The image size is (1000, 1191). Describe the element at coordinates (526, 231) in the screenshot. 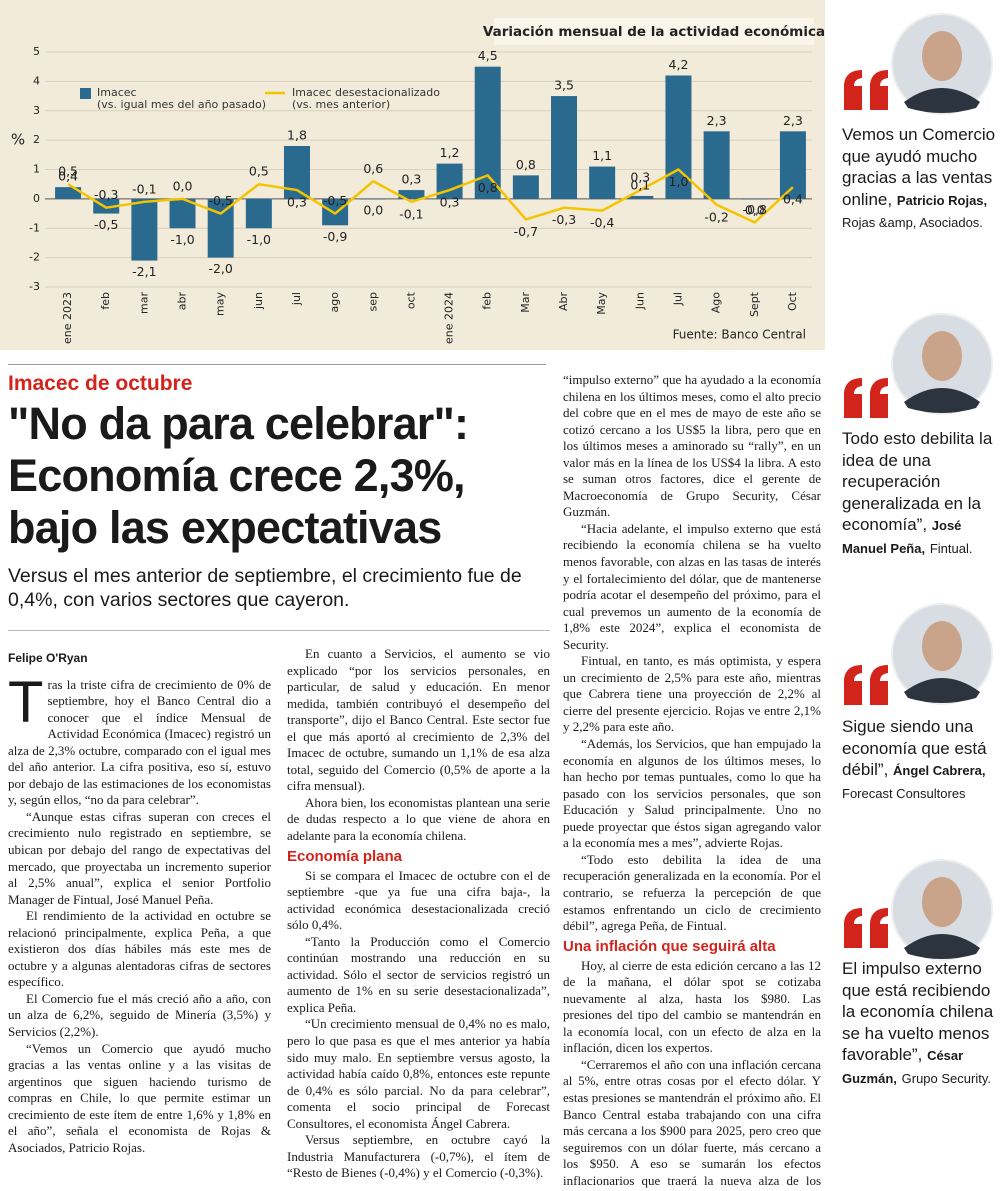

I see `value-label: -0,7` at that location.